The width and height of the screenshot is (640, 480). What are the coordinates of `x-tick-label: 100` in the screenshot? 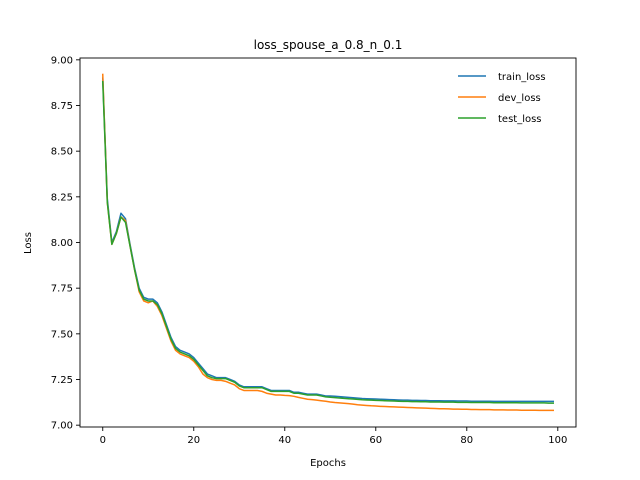 It's located at (557, 440).